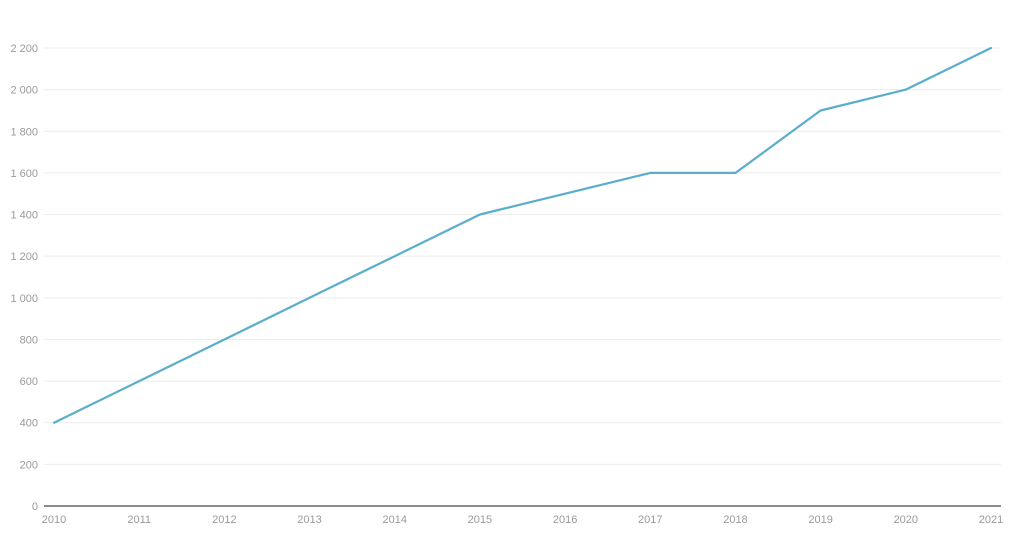  I want to click on x-tick-label: 2021, so click(991, 520).